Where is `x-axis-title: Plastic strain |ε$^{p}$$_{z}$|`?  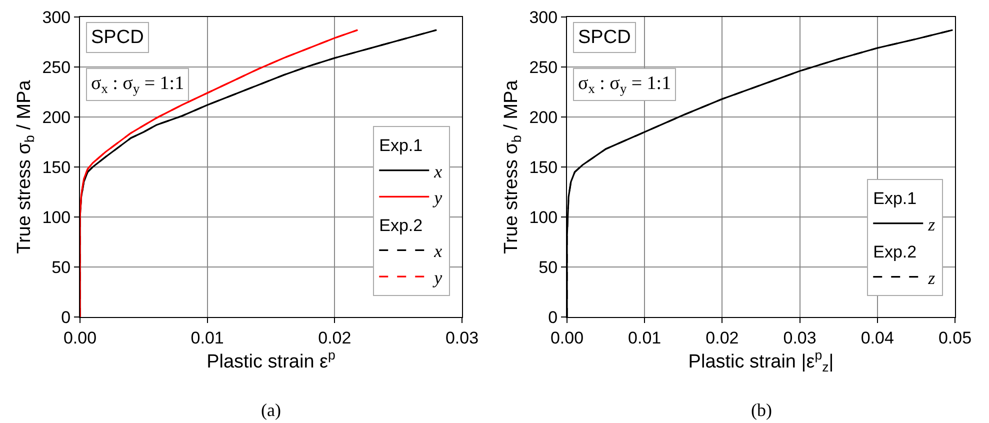 x-axis-title: Plastic strain |ε$^{p}$$_{z}$| is located at coordinates (761, 360).